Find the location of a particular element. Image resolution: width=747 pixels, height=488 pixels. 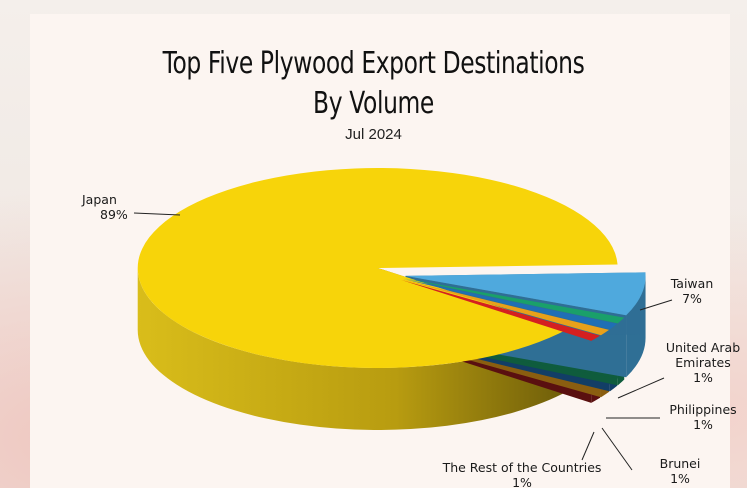

slice-the-rest-of-the-countries is located at coordinates (501, 310).